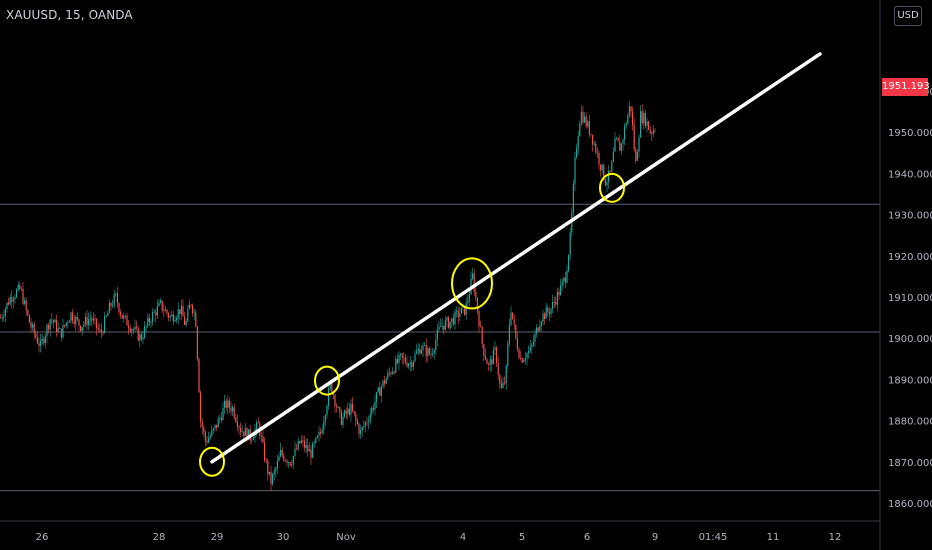  I want to click on time-tick-label: 4, so click(463, 537).